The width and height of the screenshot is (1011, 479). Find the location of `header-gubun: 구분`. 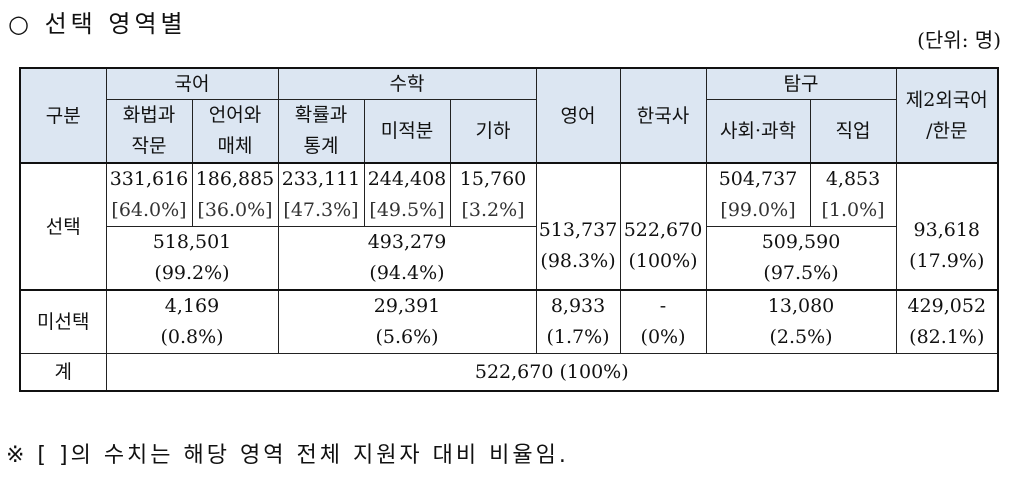

header-gubun: 구분 is located at coordinates (63, 115).